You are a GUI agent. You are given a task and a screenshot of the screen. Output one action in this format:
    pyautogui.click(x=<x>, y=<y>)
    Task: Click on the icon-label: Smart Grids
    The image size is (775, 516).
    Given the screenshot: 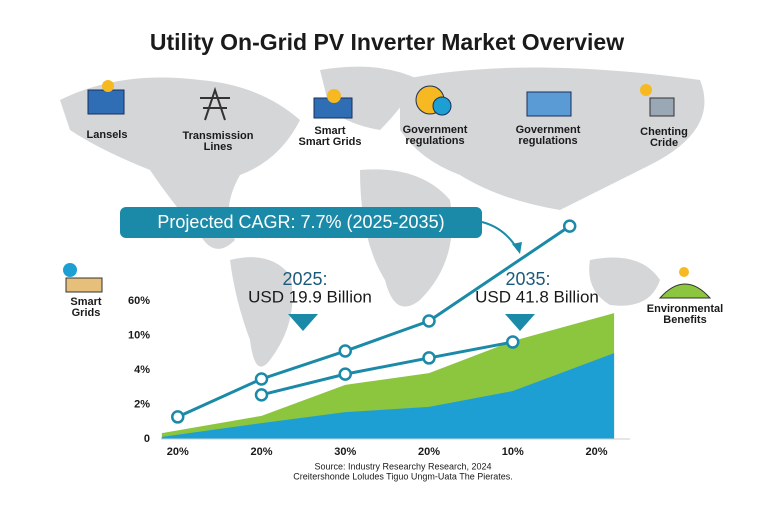 What is the action you would take?
    pyautogui.click(x=330, y=142)
    